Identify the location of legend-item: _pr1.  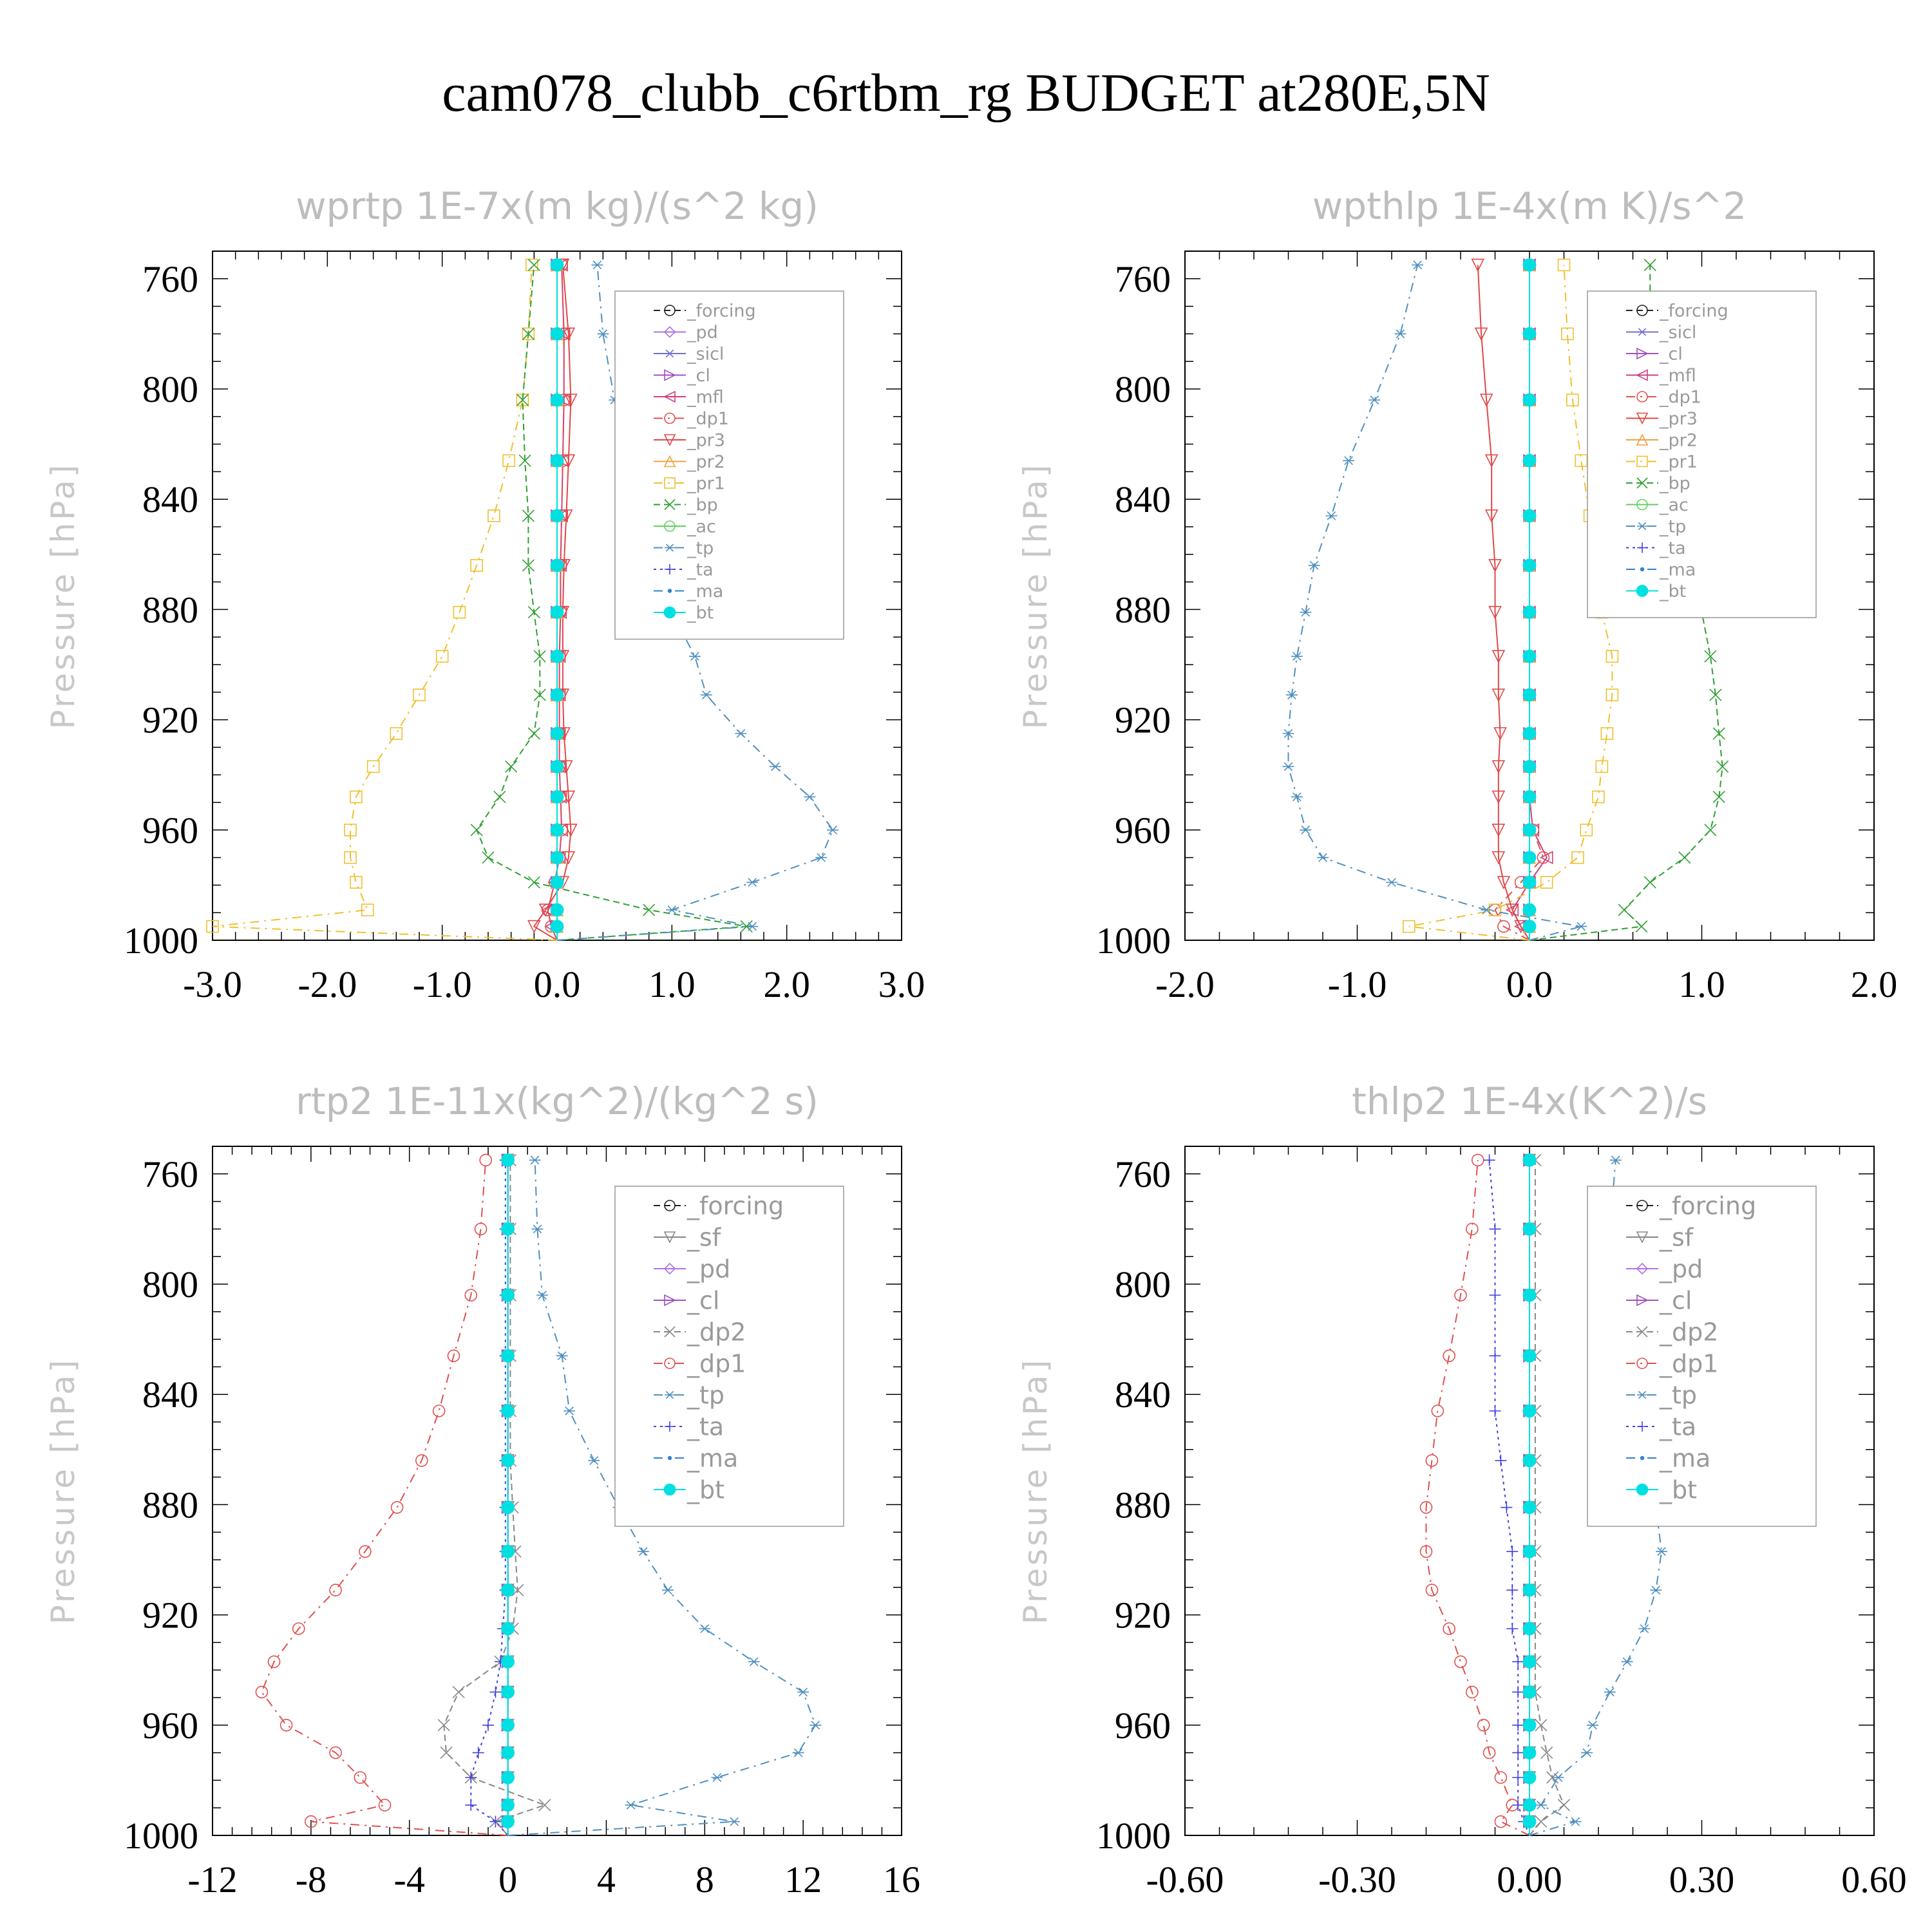
(689, 483).